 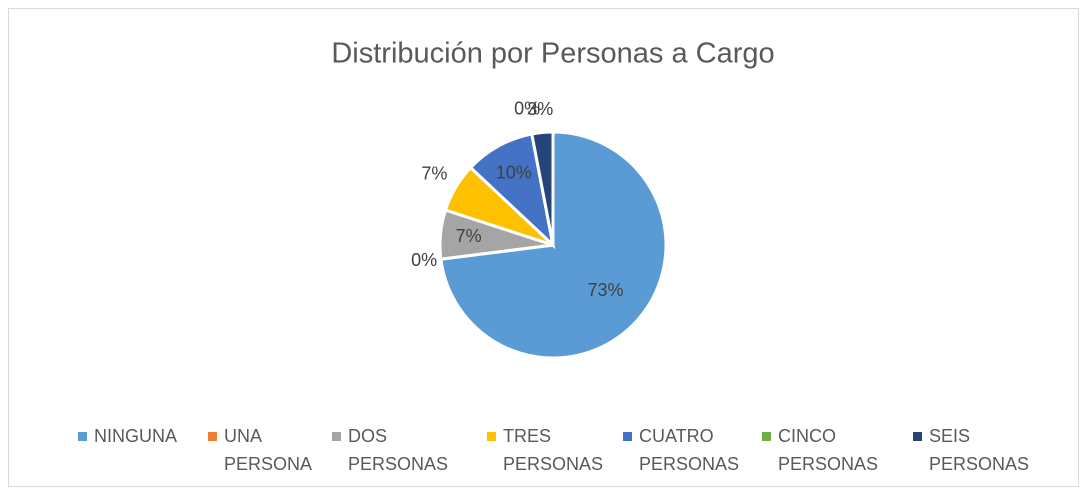 What do you see at coordinates (514, 172) in the screenshot?
I see `data-label: 10%` at bounding box center [514, 172].